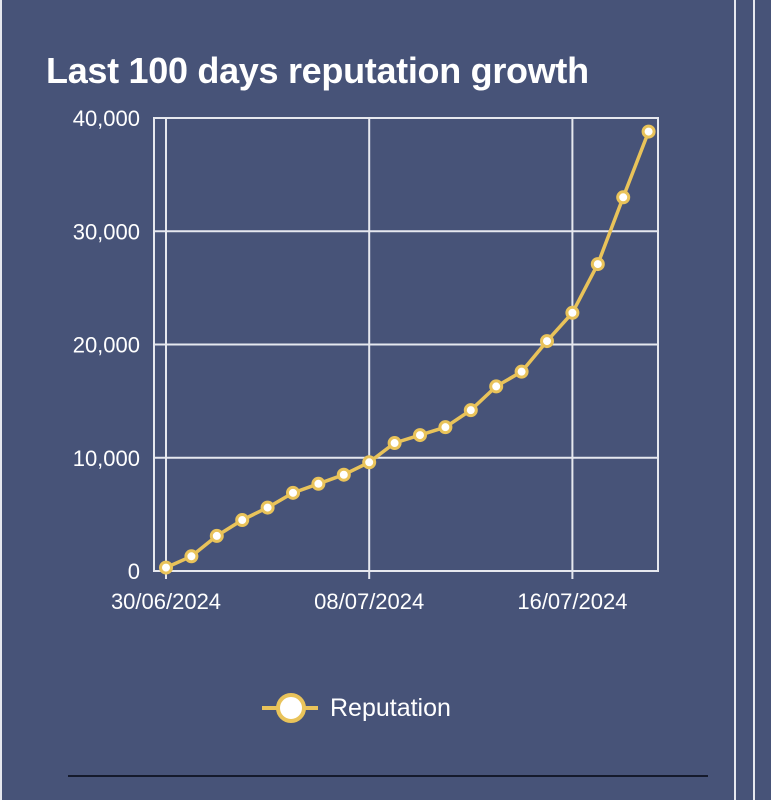 Image resolution: width=771 pixels, height=800 pixels. I want to click on legend-marker-icon, so click(291, 708).